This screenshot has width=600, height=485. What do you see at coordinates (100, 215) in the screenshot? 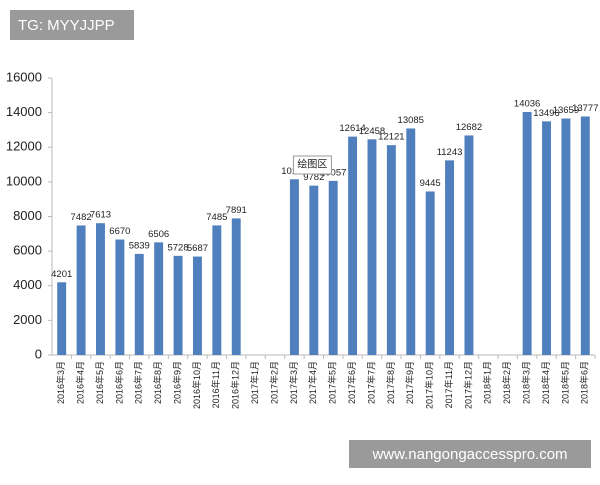
I see `value-label: 7613` at bounding box center [100, 215].